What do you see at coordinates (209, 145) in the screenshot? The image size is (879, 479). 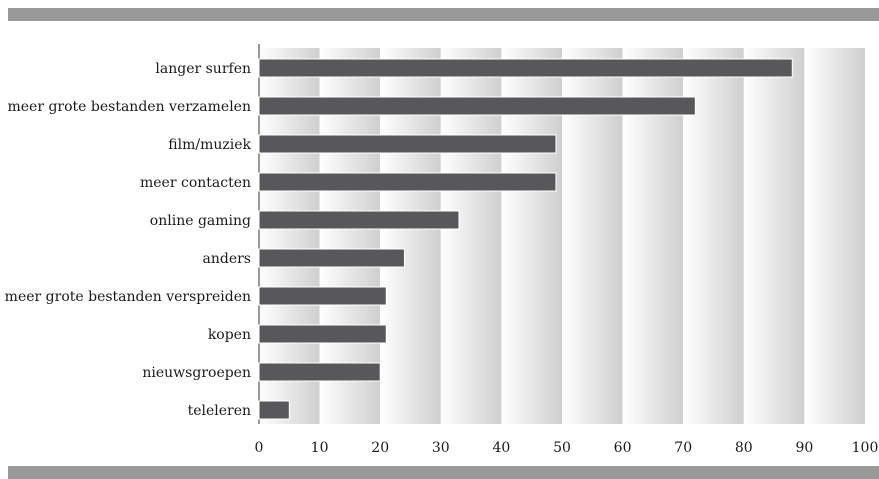 I see `category-label: film/muziek` at bounding box center [209, 145].